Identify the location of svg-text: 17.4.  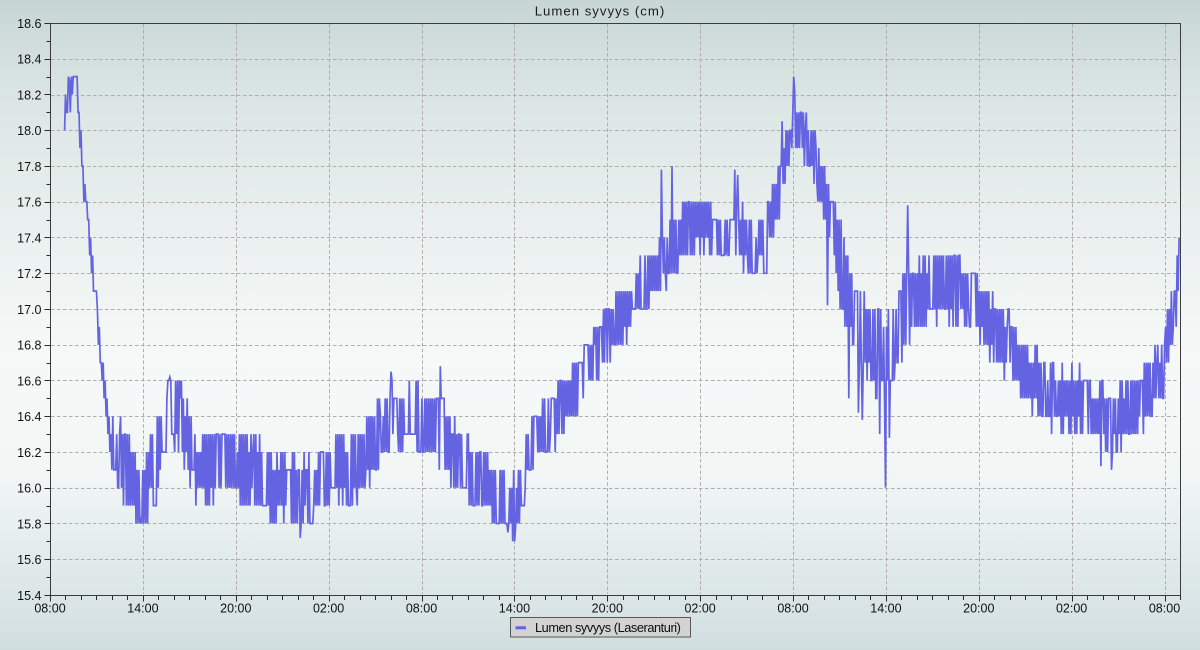
(29, 238).